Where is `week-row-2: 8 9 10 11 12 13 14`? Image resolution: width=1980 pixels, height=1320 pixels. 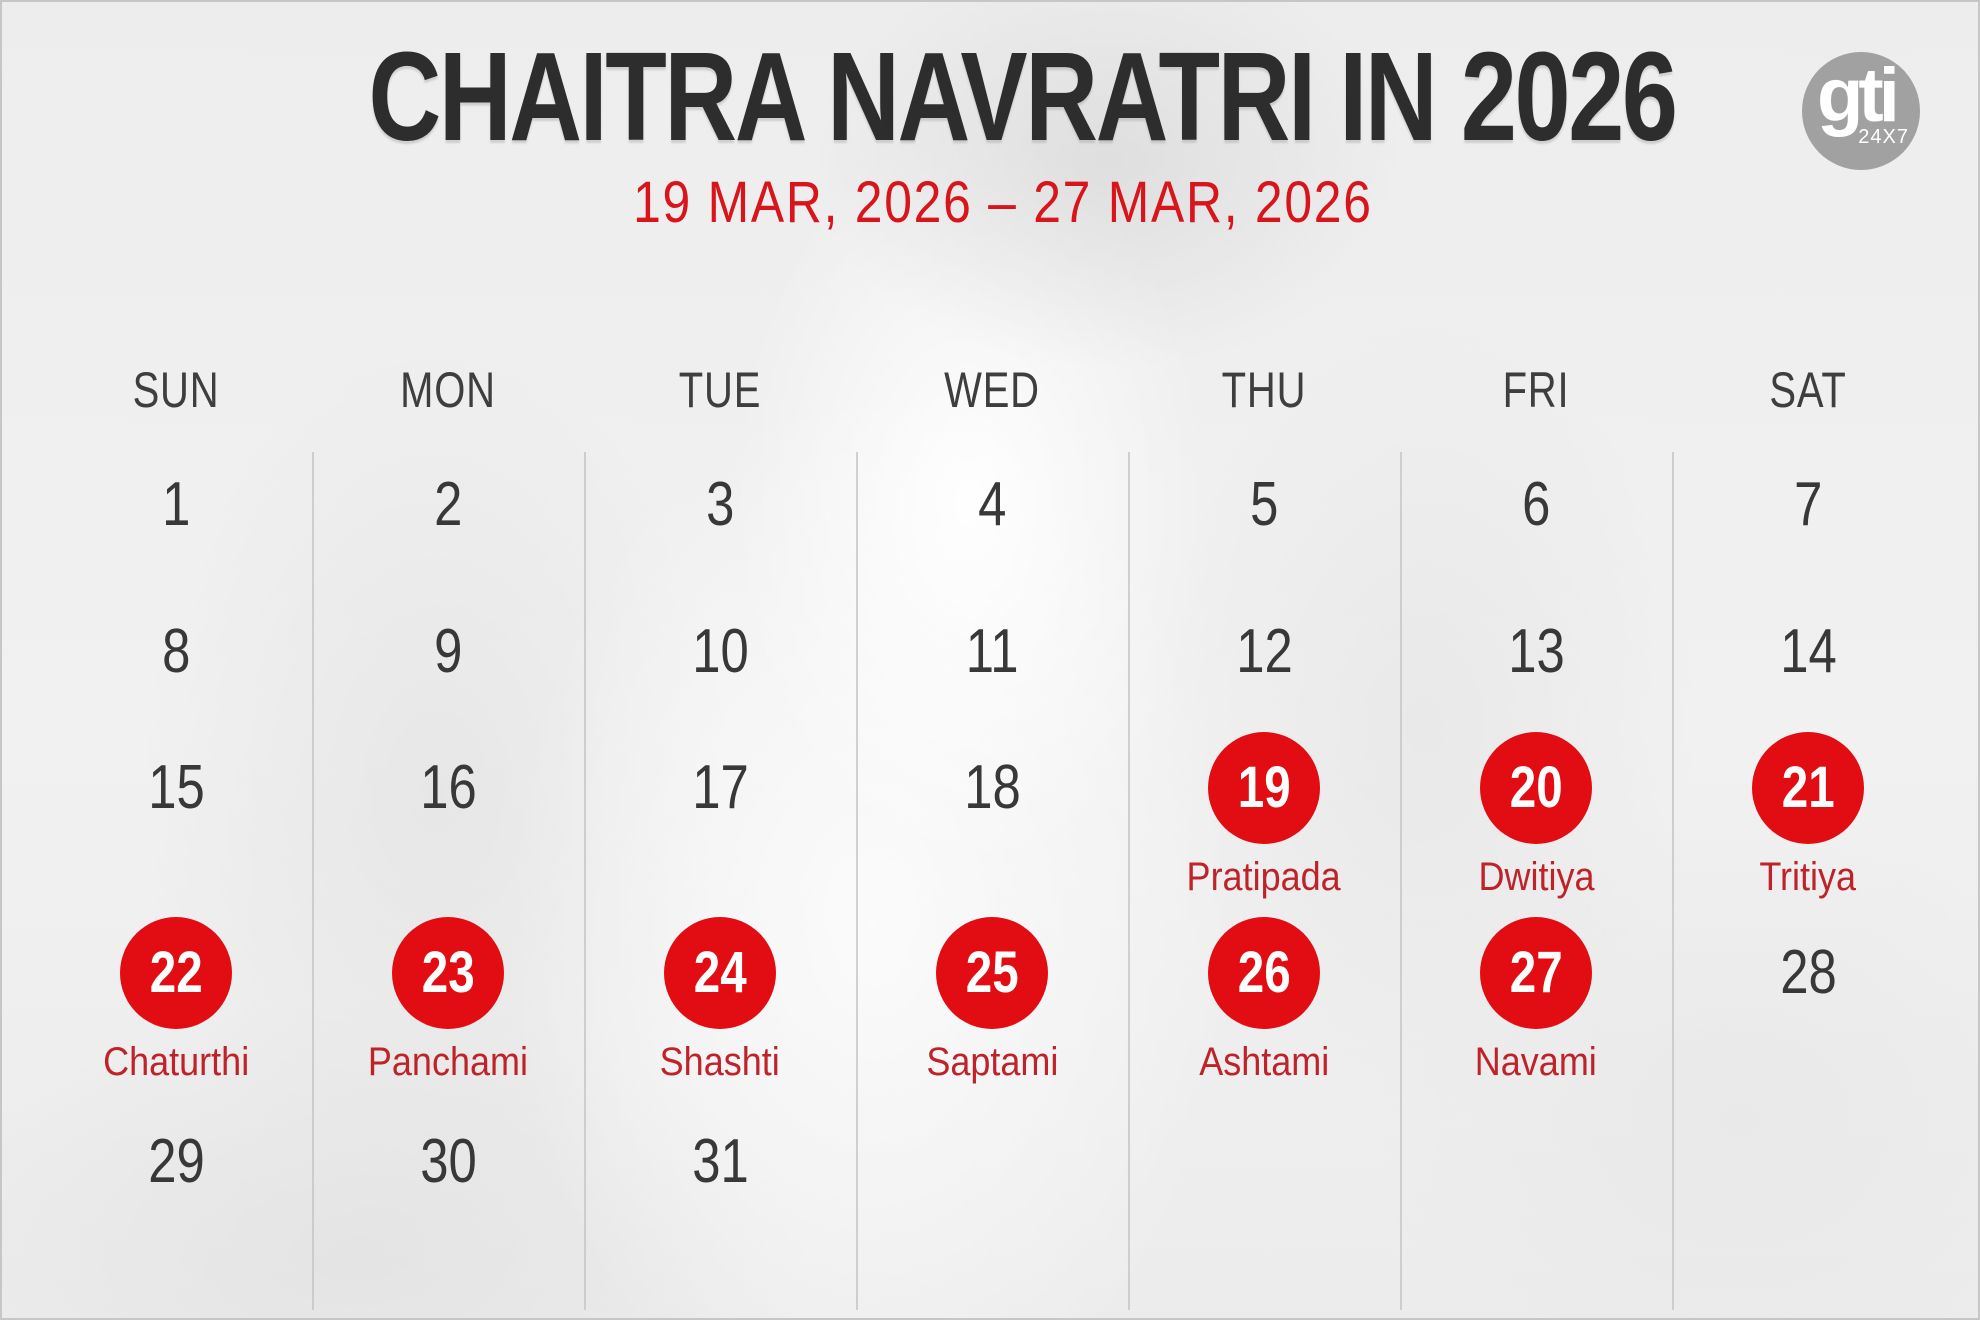
week-row-2: 8 9 10 11 12 13 14 is located at coordinates (992, 652).